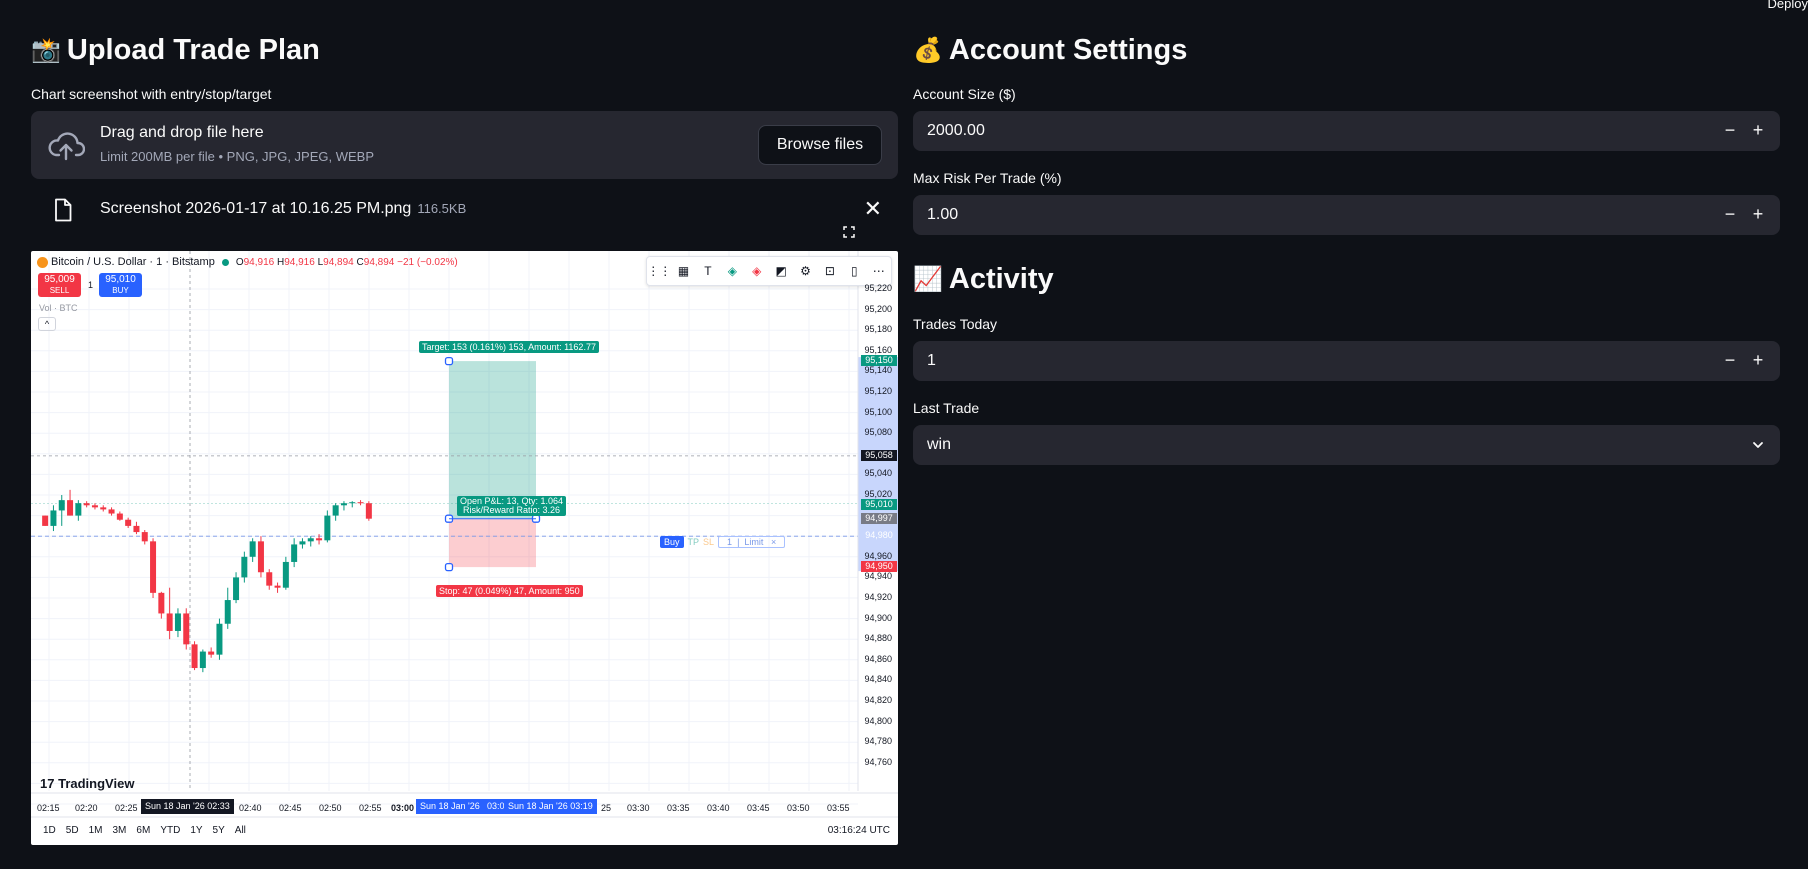 This screenshot has width=1808, height=869. I want to click on last-trade-label: Last Trade, so click(946, 408).